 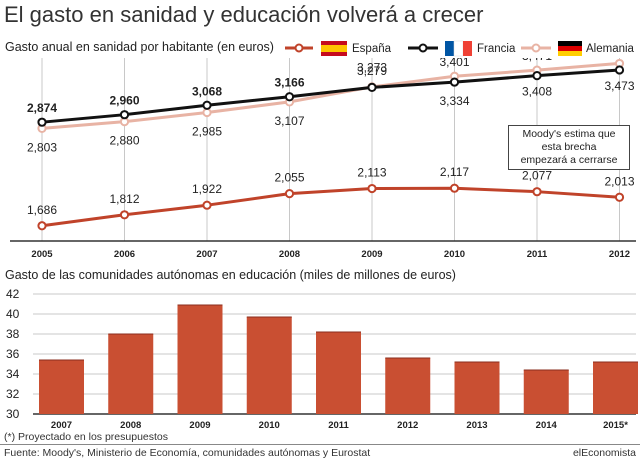 What do you see at coordinates (207, 112) in the screenshot?
I see `point-alemania-2007` at bounding box center [207, 112].